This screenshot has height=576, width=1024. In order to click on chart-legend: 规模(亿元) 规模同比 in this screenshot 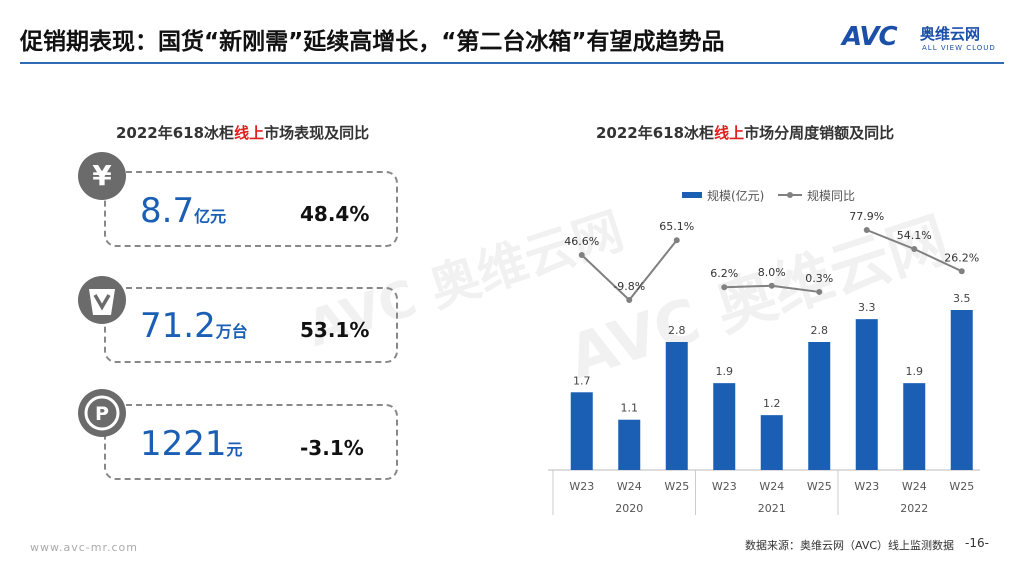, I will do `click(768, 195)`.